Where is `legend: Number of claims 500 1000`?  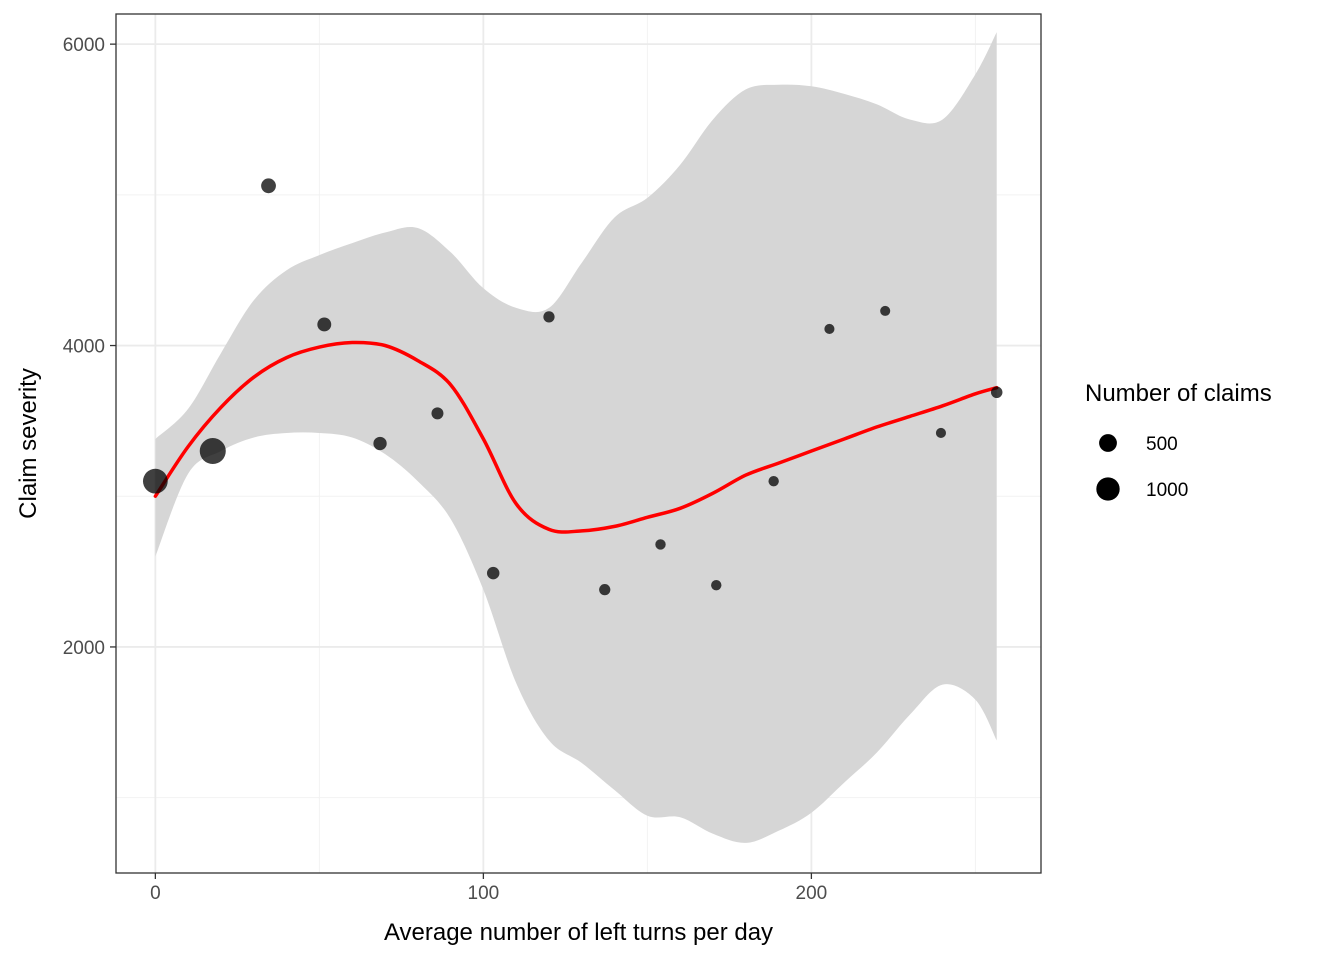 legend: Number of claims 500 1000 is located at coordinates (1178, 440).